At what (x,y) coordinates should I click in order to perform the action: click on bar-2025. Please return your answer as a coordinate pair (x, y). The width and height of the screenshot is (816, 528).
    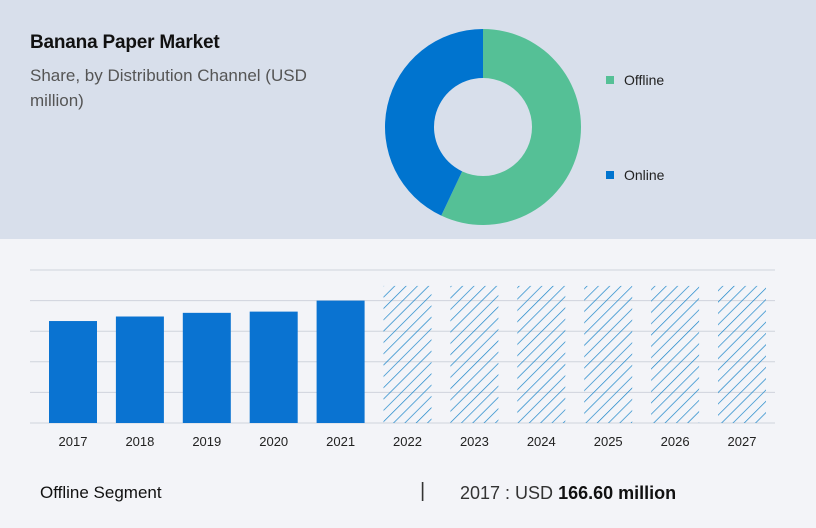
    Looking at the image, I should click on (608, 354).